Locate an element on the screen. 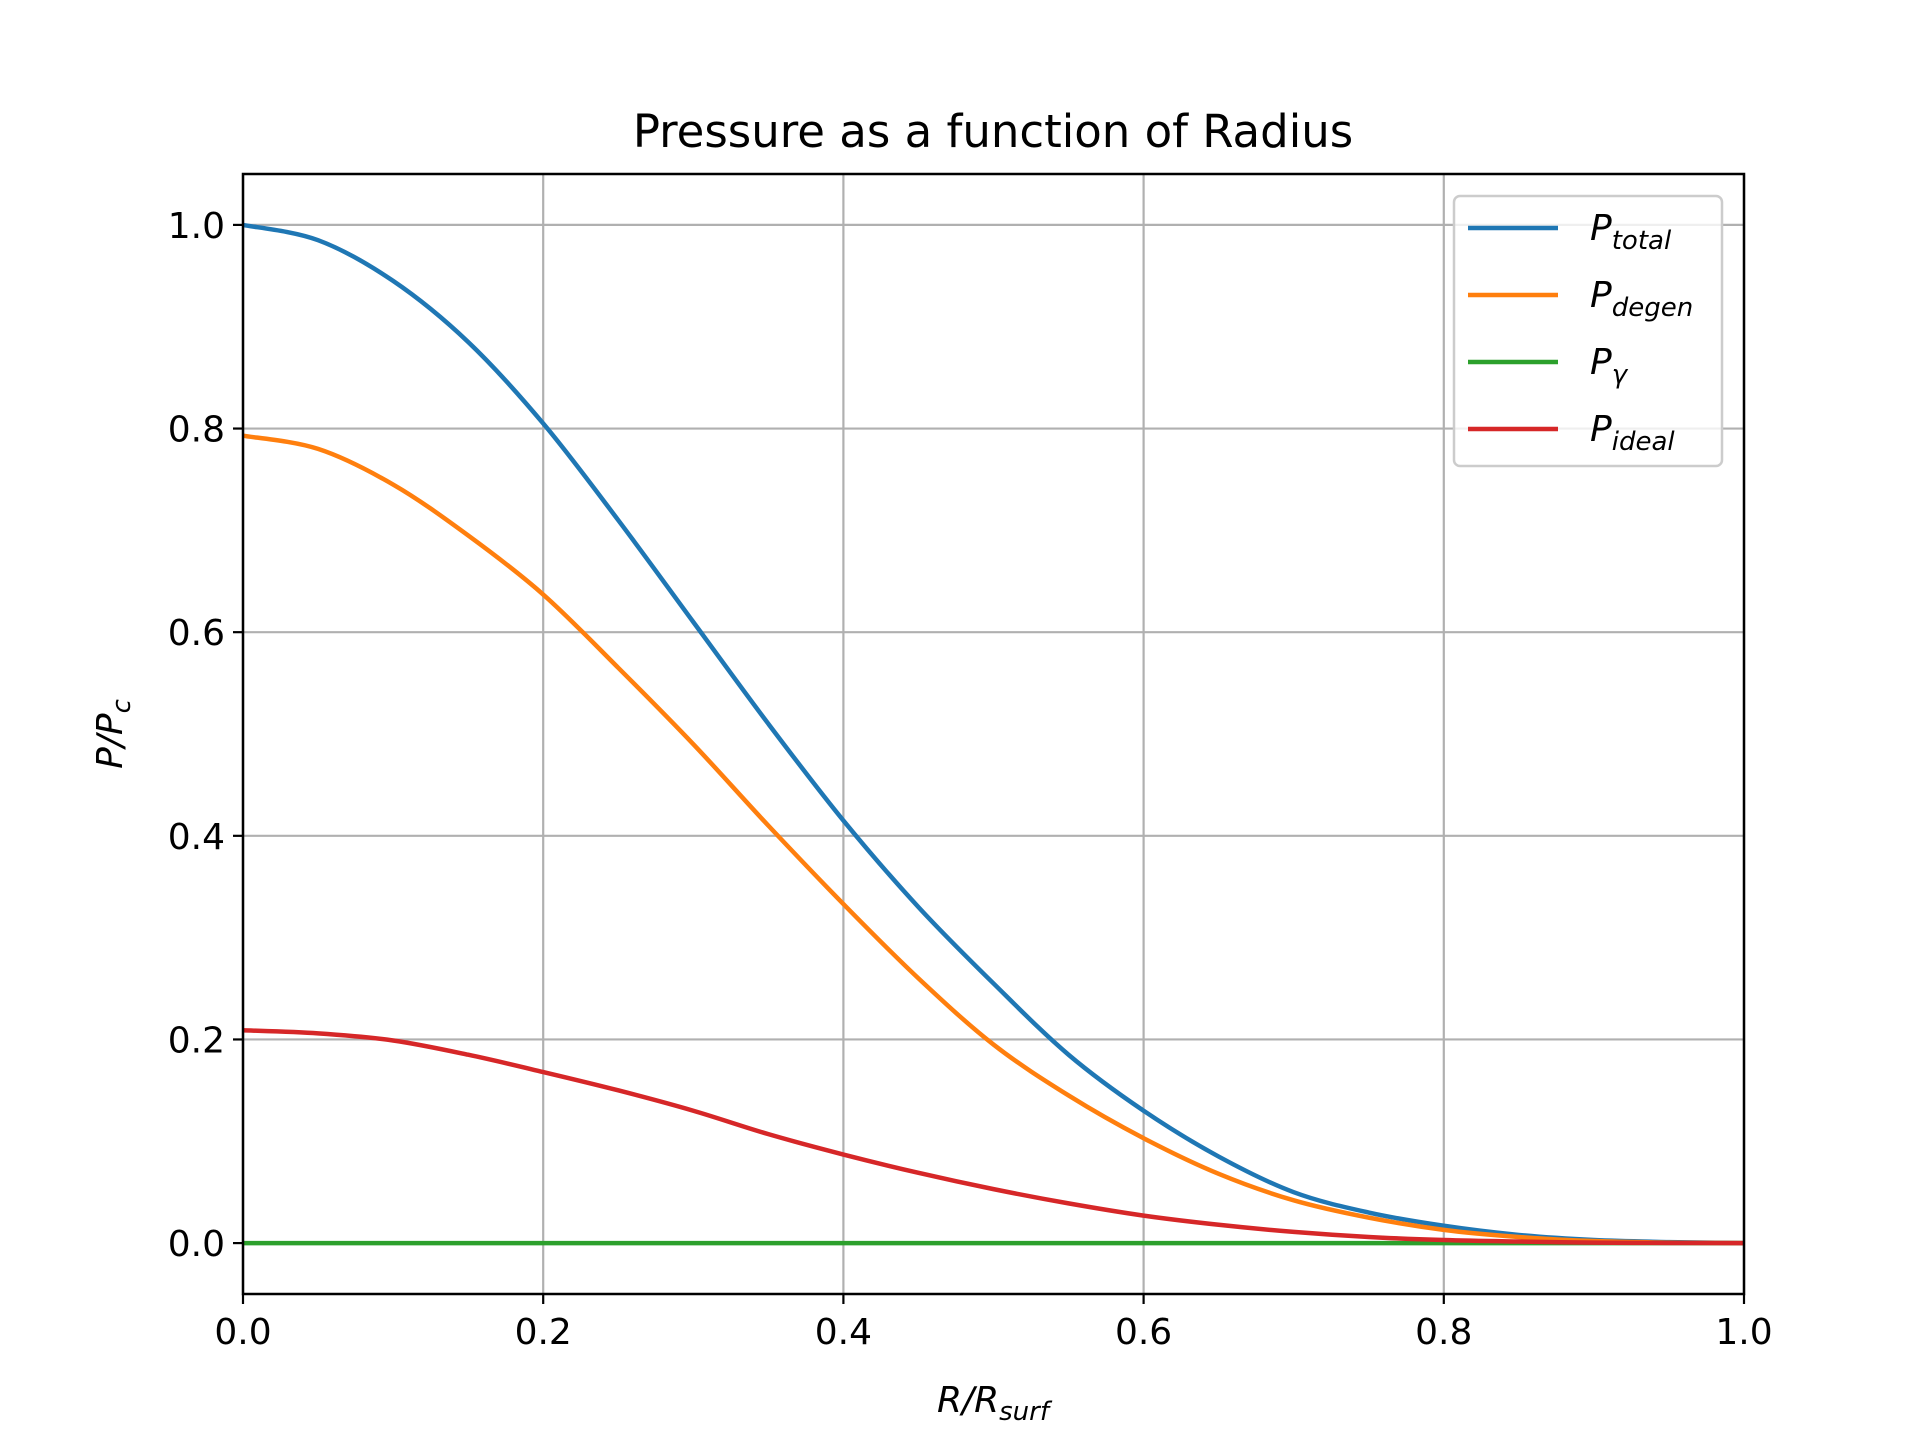 This screenshot has width=1920, height=1440. y-axis-label-sub: c is located at coordinates (122, 706).